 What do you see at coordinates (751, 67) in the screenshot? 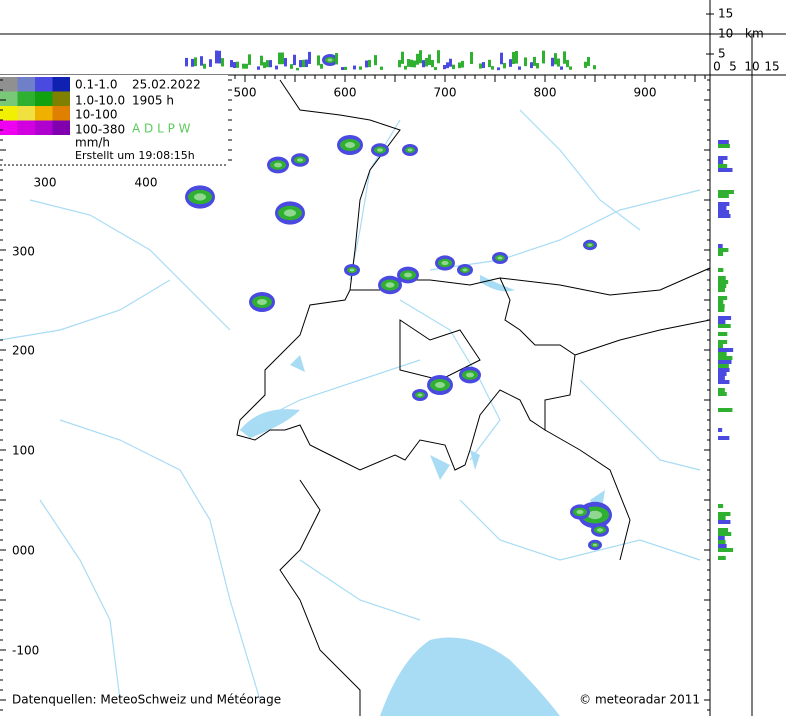
I see `profile-tick-label: 10` at bounding box center [751, 67].